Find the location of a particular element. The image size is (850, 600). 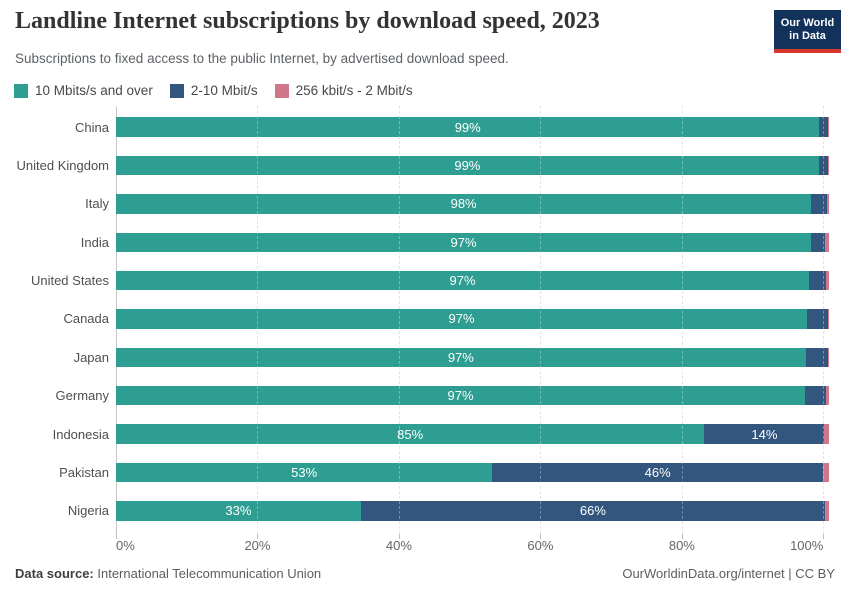

x-tick-label-0: 0% is located at coordinates (125, 545).